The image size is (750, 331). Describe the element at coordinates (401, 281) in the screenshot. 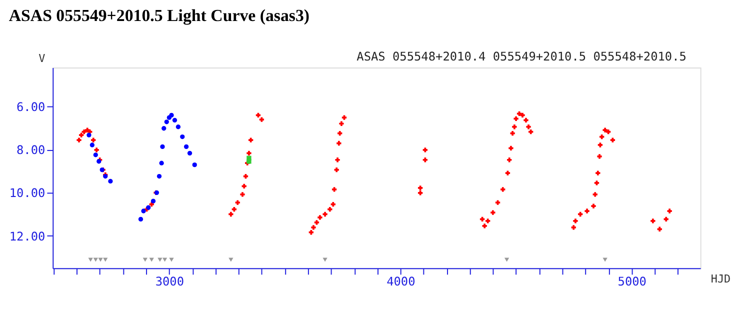

I see `x-tick-label: 4000` at that location.